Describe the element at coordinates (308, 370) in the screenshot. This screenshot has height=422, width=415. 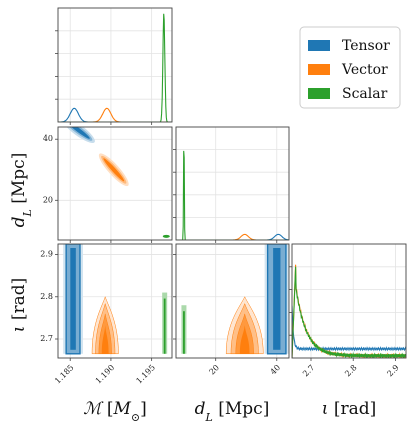
I see `tick-label-x: 2.7` at that location.